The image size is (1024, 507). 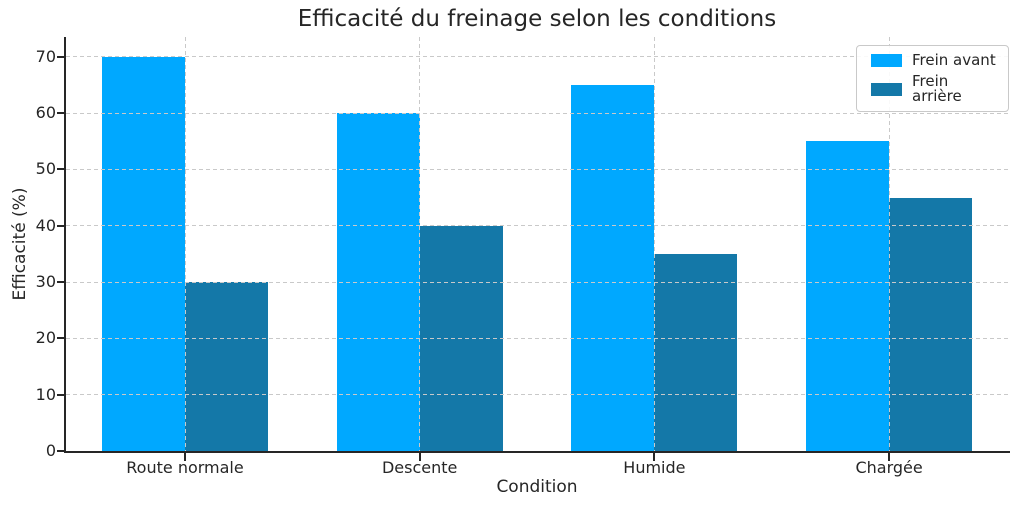 What do you see at coordinates (886, 60) in the screenshot?
I see `legend-swatch-frein-avant` at bounding box center [886, 60].